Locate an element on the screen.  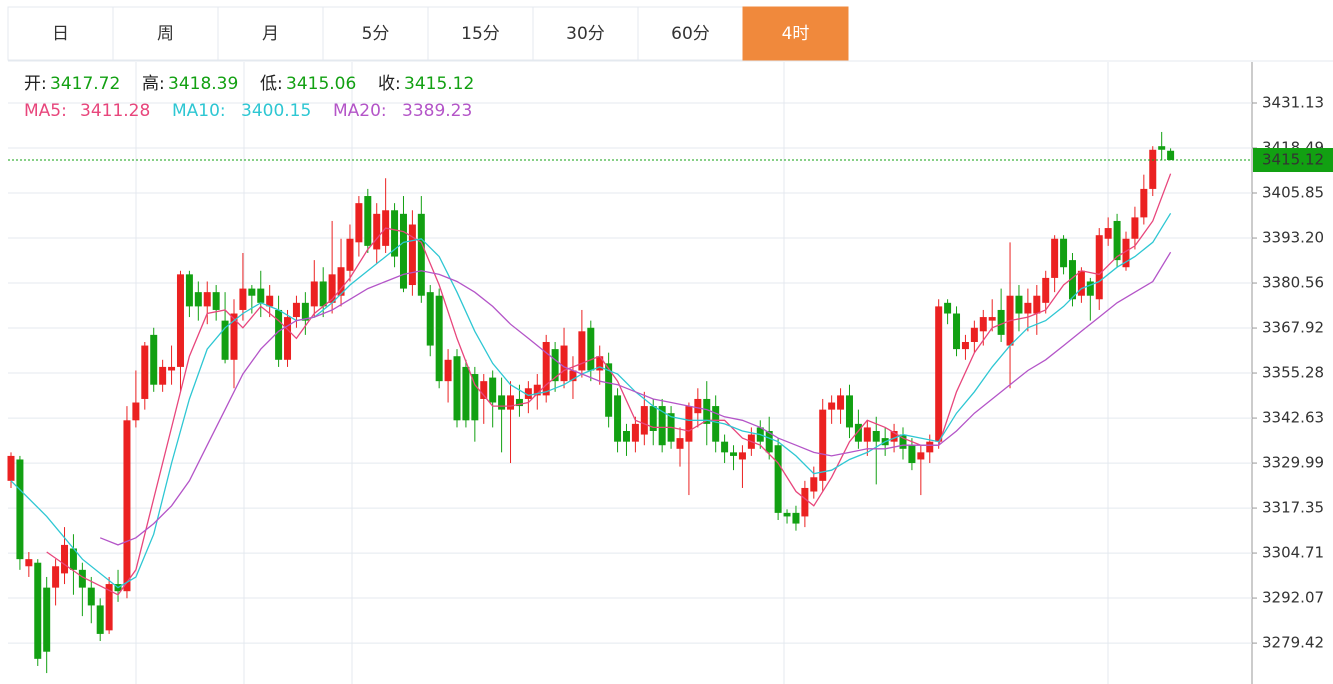
y-tick-label: 3342.63 is located at coordinates (1293, 418).